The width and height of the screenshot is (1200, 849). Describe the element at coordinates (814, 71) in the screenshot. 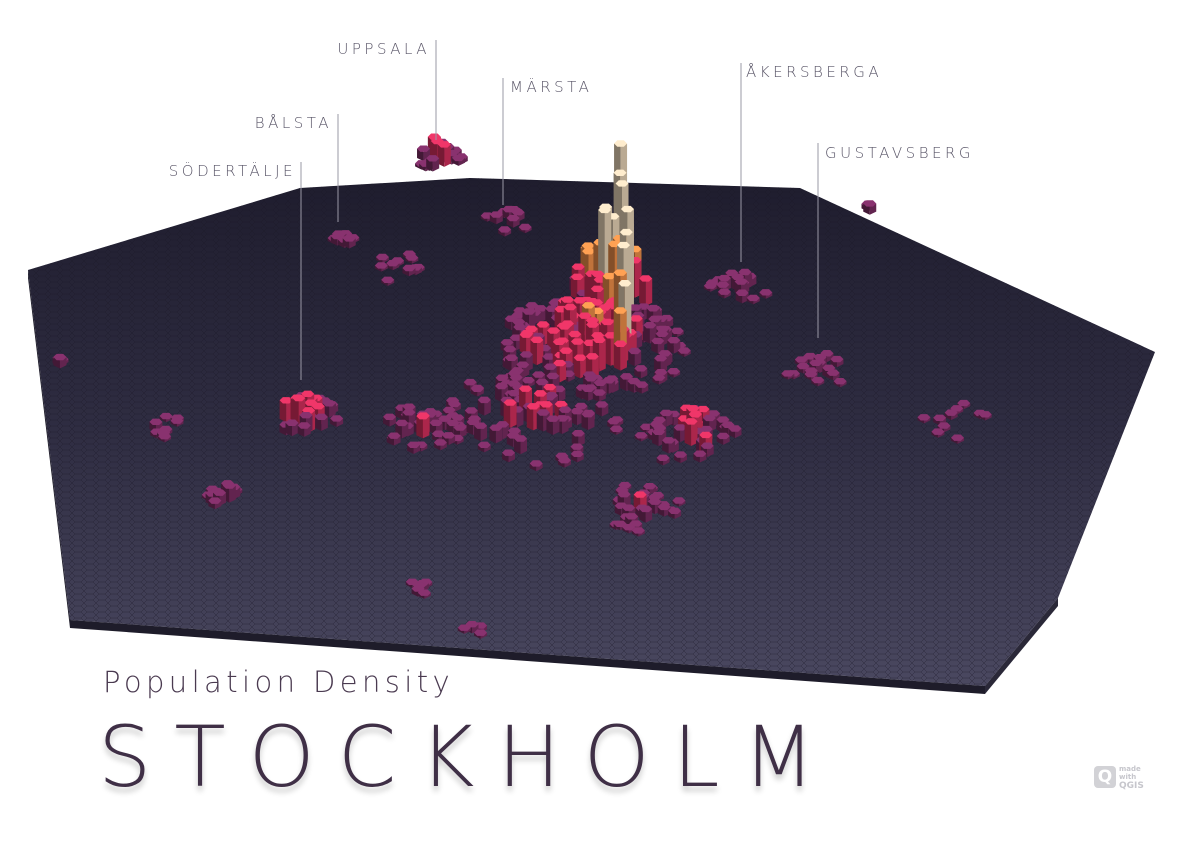

I see `place-label: ÅKERSBERGA` at that location.